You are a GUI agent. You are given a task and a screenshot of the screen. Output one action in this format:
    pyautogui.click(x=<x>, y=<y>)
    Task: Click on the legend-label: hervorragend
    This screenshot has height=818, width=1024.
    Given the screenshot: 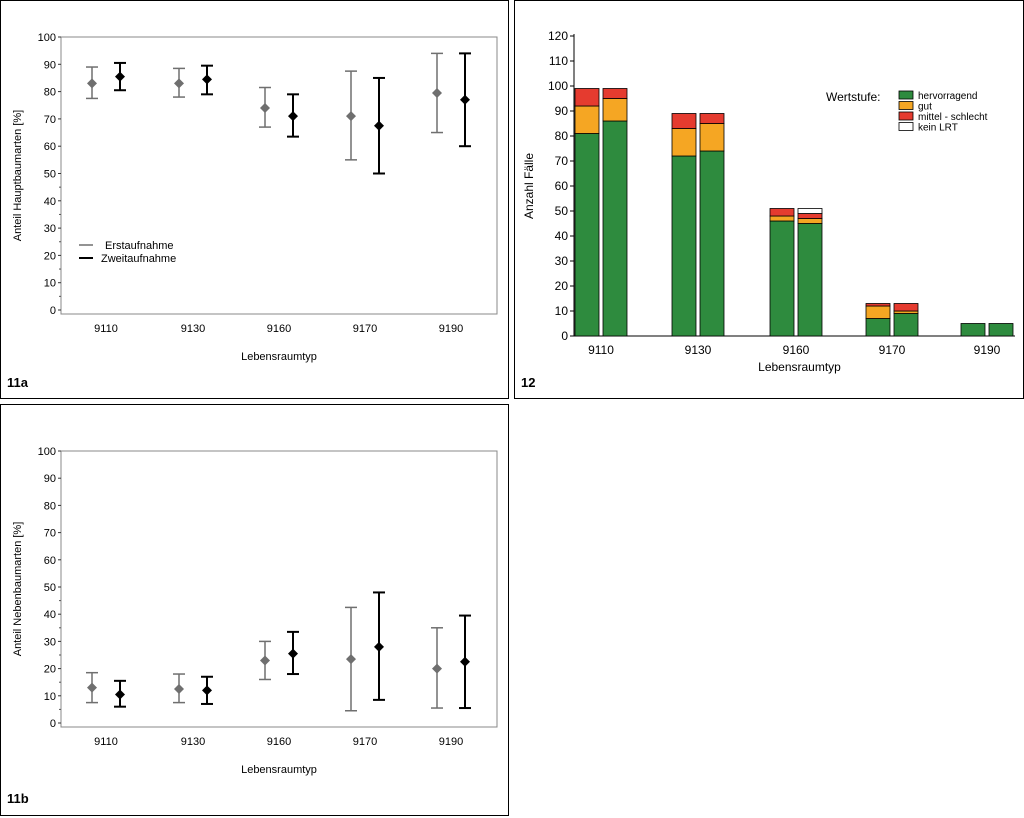 What is the action you would take?
    pyautogui.click(x=947, y=96)
    